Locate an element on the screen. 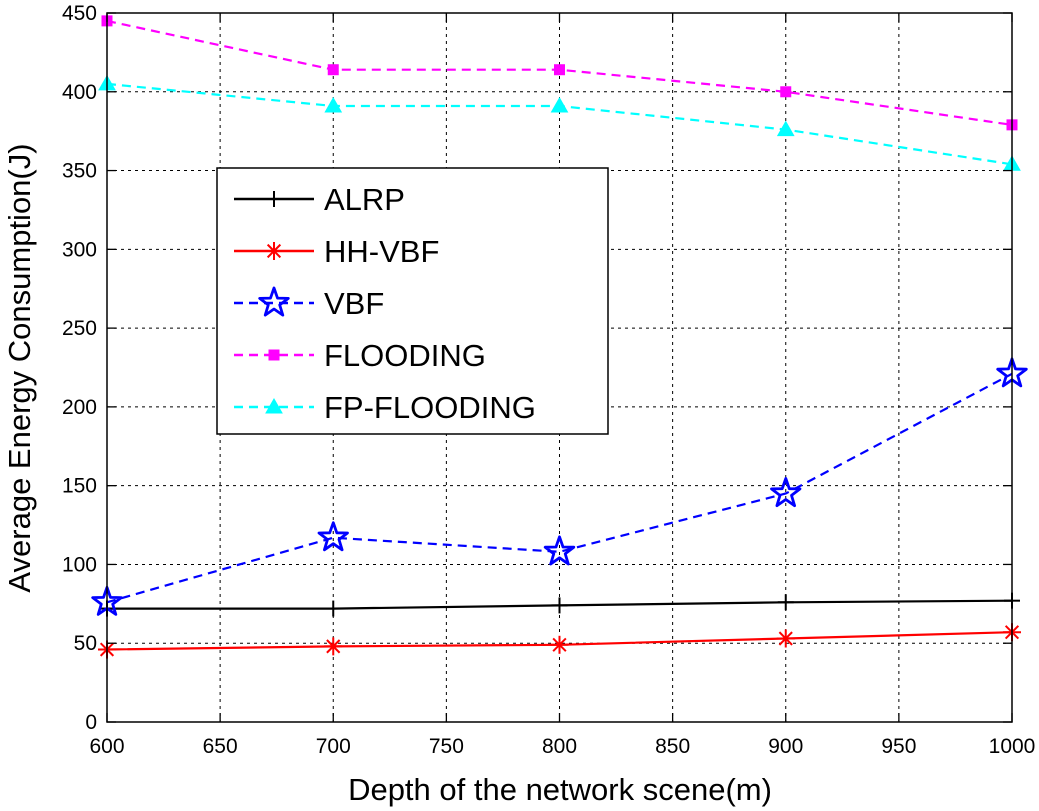 This screenshot has width=1039, height=811. legend-marker-vbf is located at coordinates (274, 301).